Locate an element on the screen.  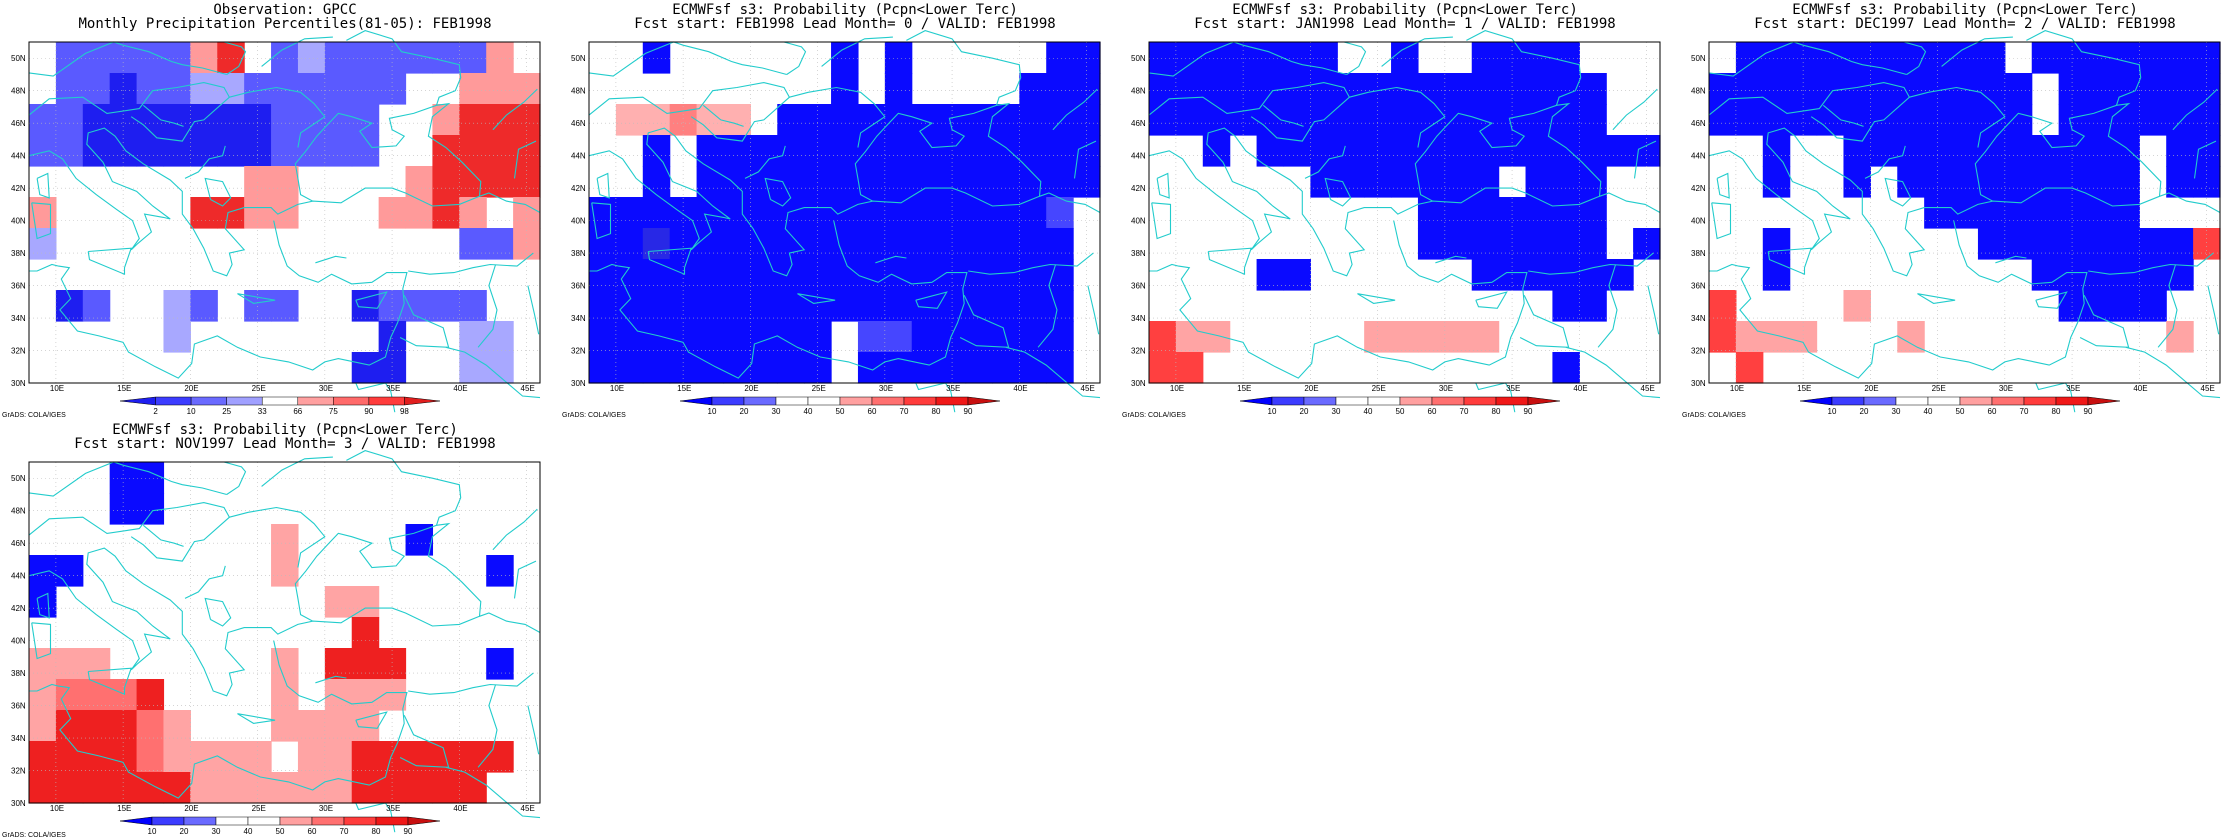
lat-tick-label: 50N is located at coordinates (578, 58).